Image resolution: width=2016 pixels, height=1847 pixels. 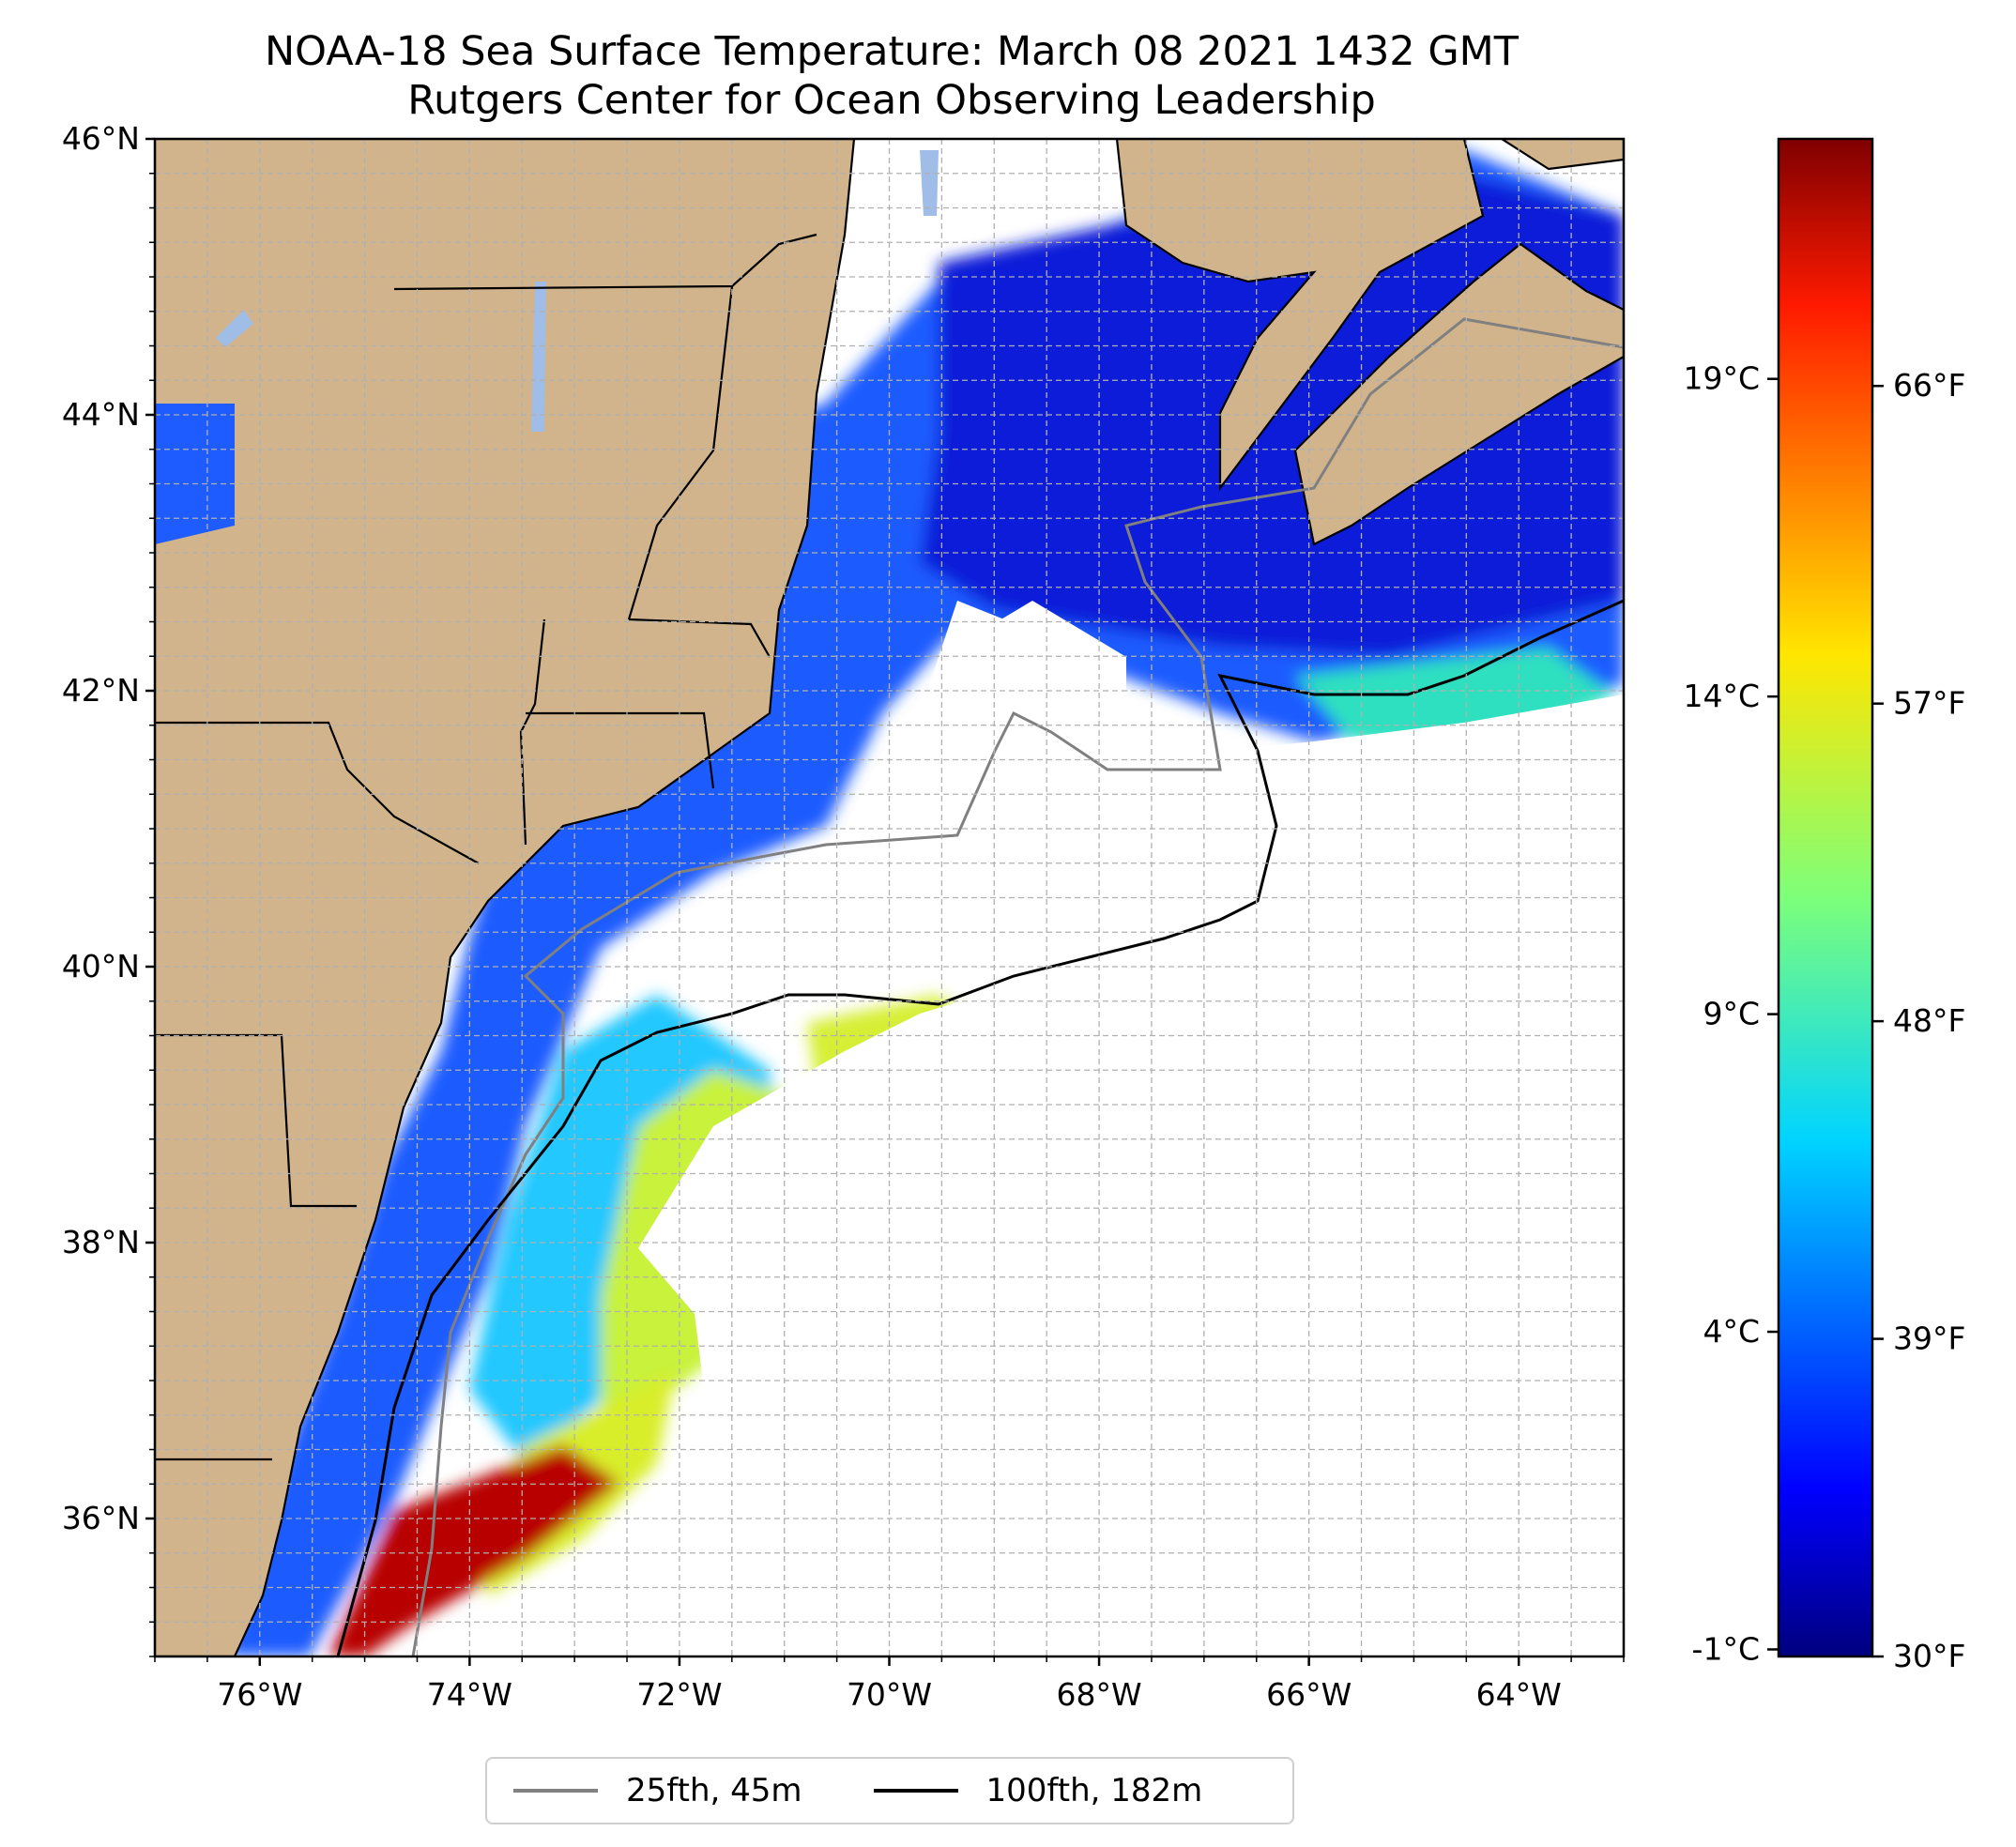 What do you see at coordinates (101, 966) in the screenshot?
I see `lat-tick-label: 40°N` at bounding box center [101, 966].